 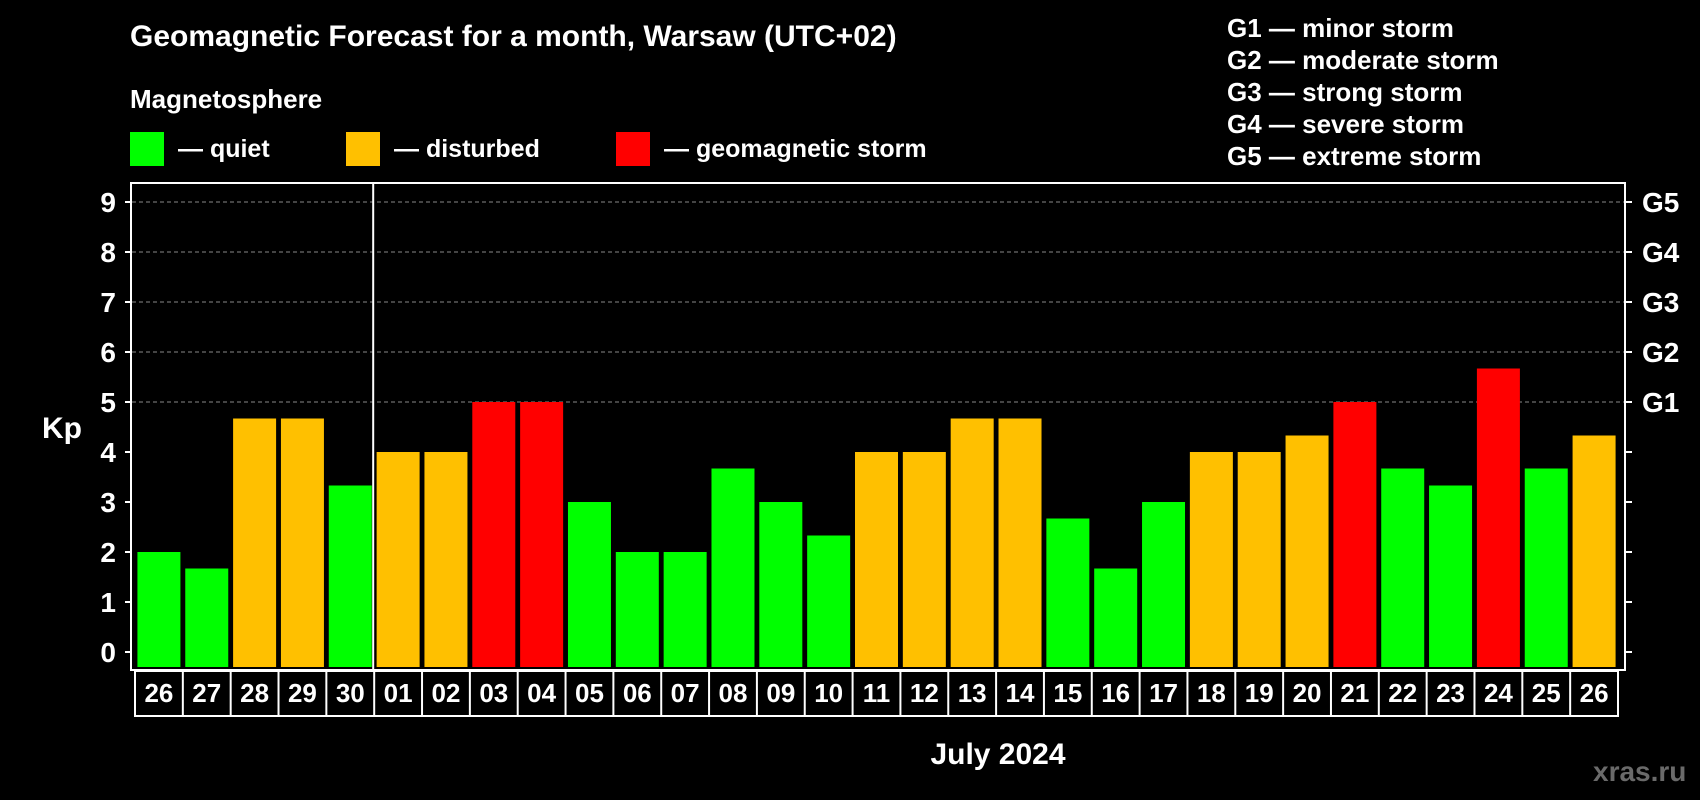 I want to click on legend-item-storm: — geomagnetic storm, so click(x=771, y=149).